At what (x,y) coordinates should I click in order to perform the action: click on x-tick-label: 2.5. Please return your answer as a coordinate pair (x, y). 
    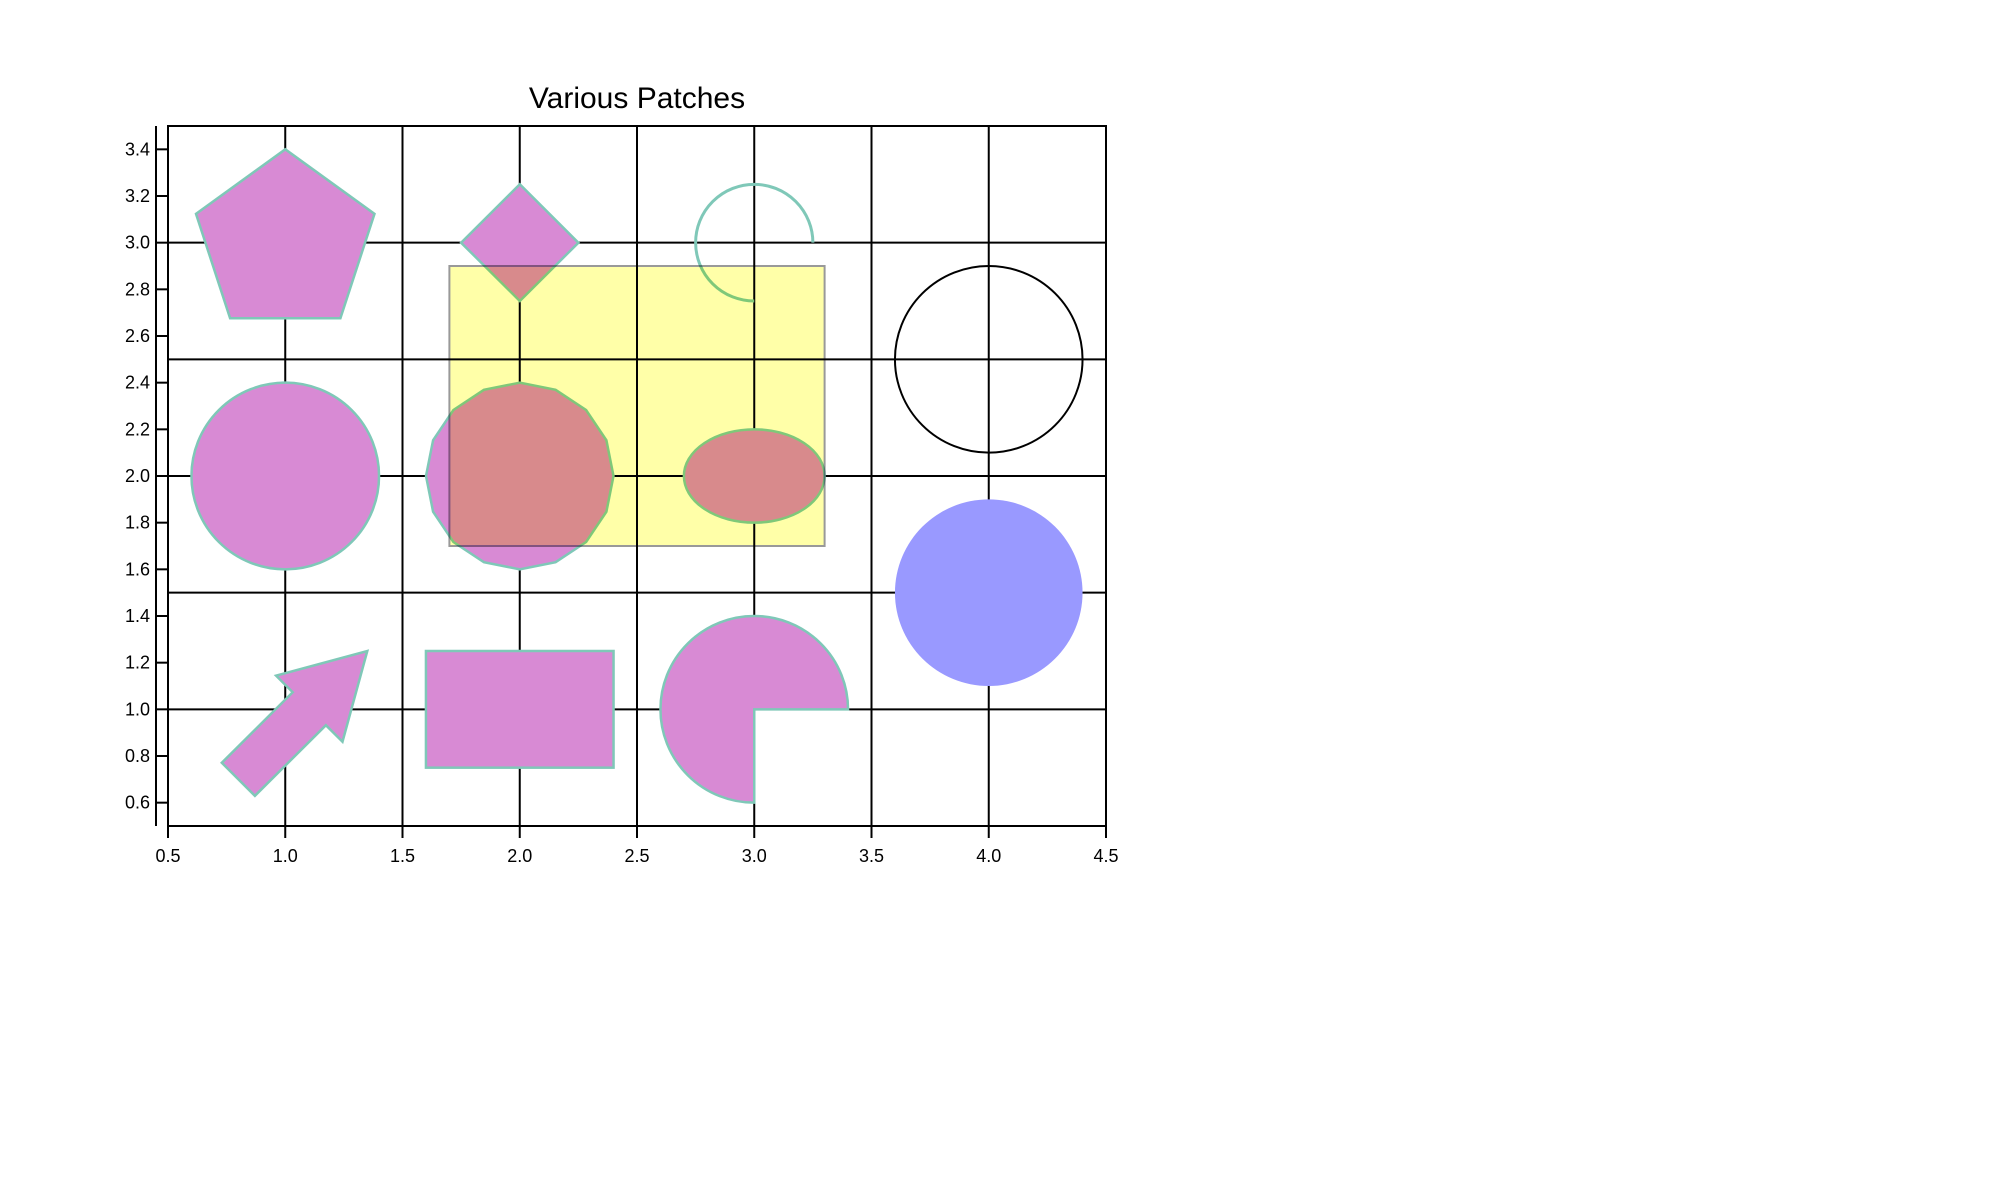
    Looking at the image, I should click on (636, 856).